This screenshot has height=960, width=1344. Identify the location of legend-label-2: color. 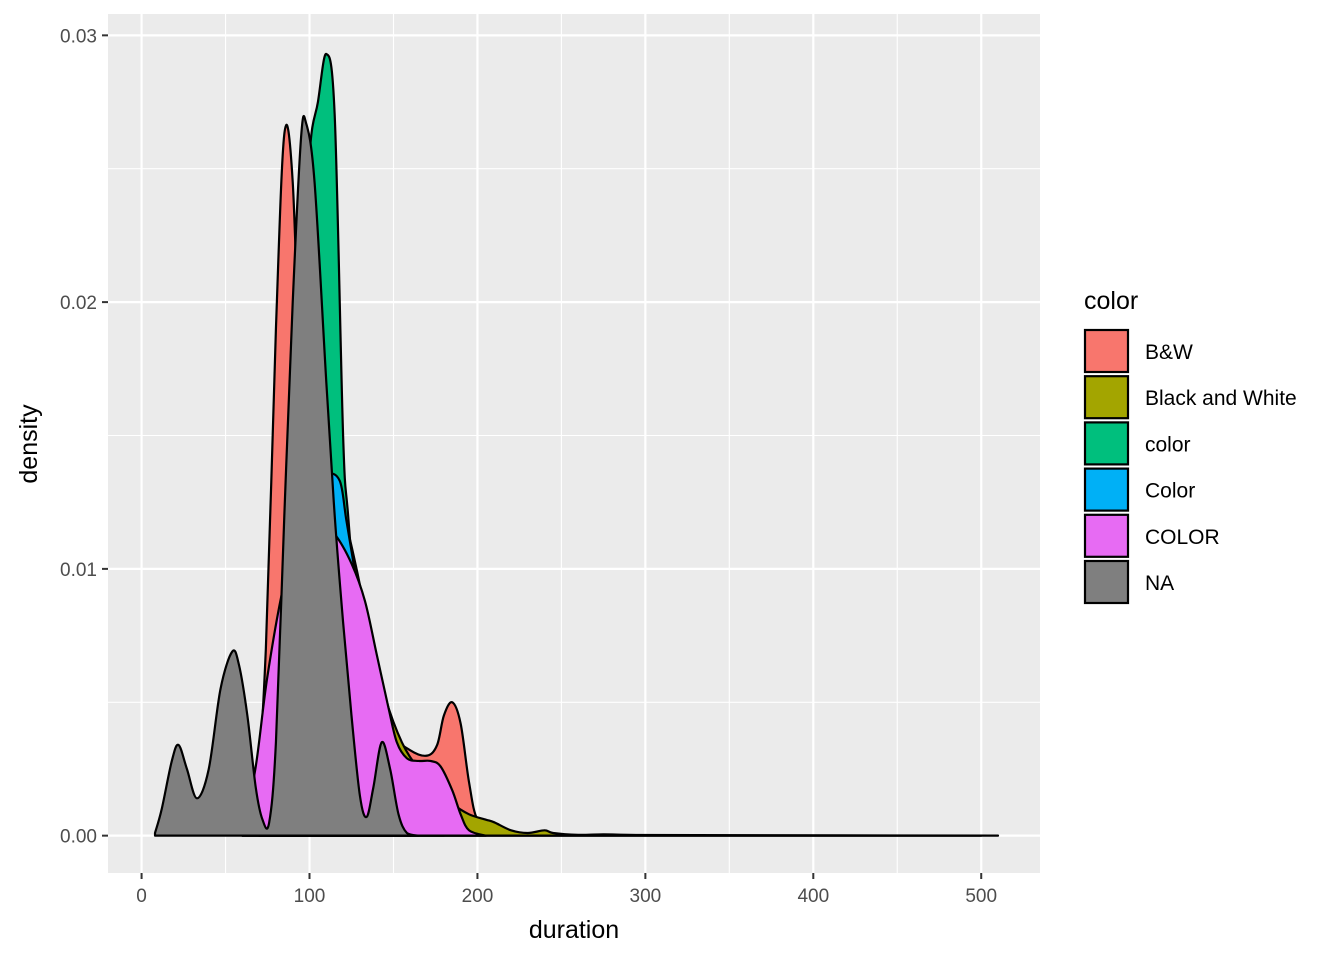
(1168, 444).